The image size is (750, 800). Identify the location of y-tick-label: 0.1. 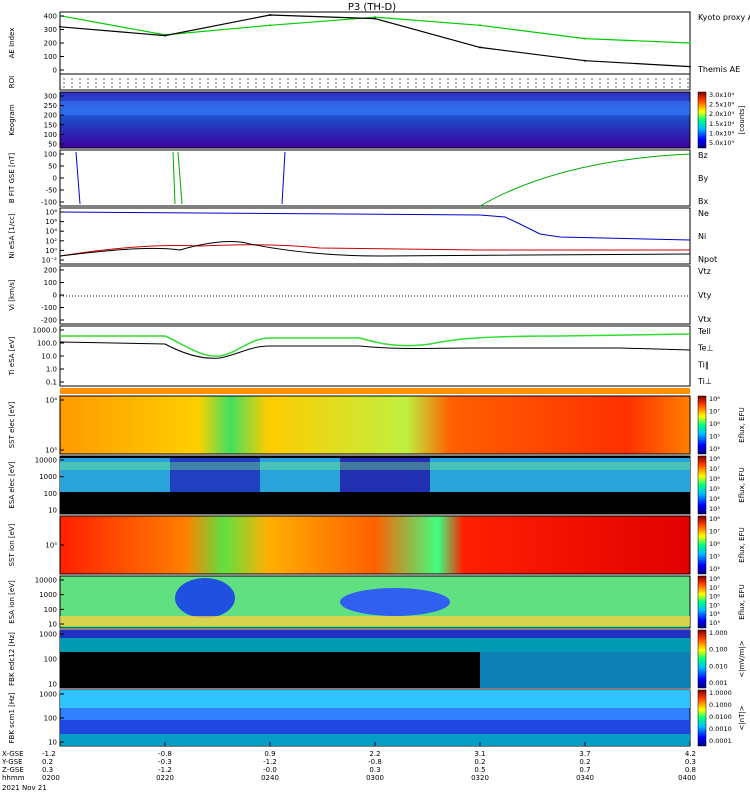
(51, 383).